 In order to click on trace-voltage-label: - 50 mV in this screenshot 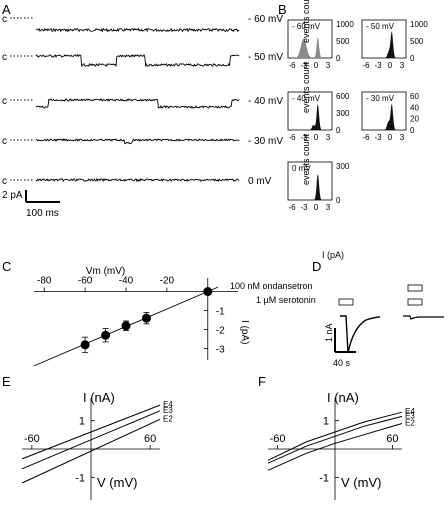, I will do `click(265, 57)`.